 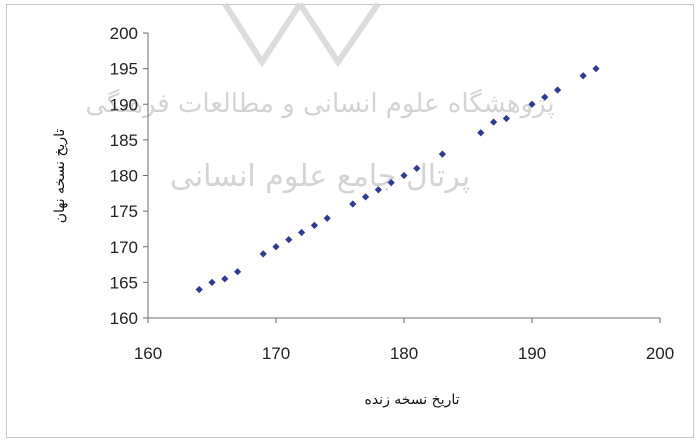 I want to click on x-axis-title: تاریخ نسخه زنده, so click(x=411, y=400).